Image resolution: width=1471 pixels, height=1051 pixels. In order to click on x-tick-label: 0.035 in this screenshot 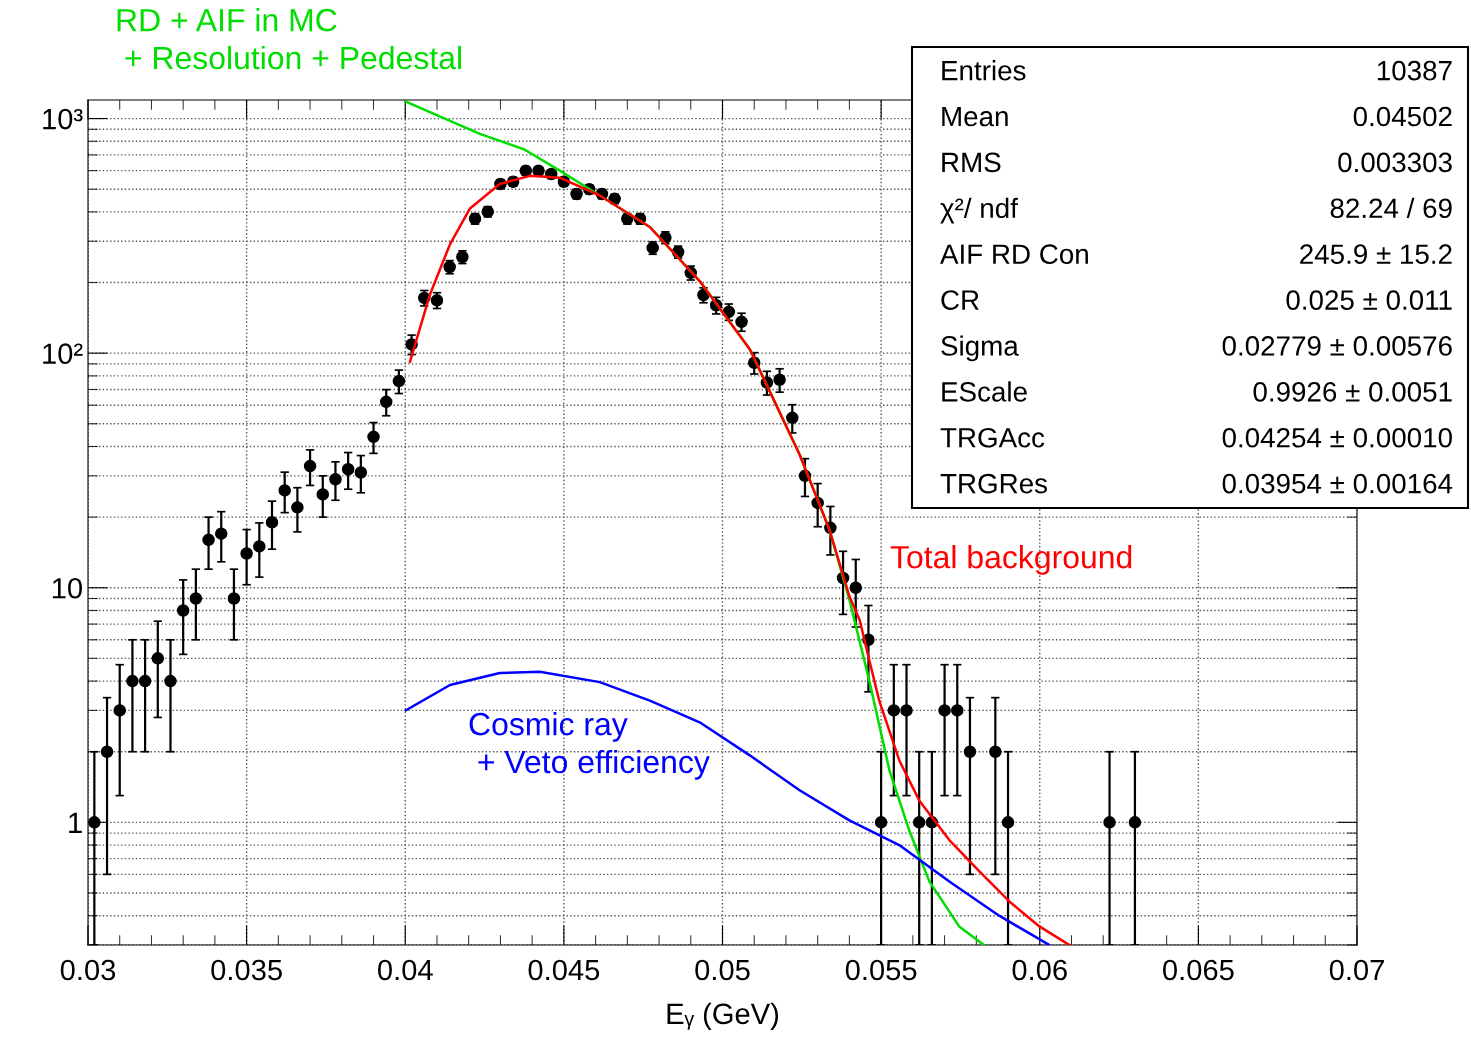, I will do `click(246, 970)`.